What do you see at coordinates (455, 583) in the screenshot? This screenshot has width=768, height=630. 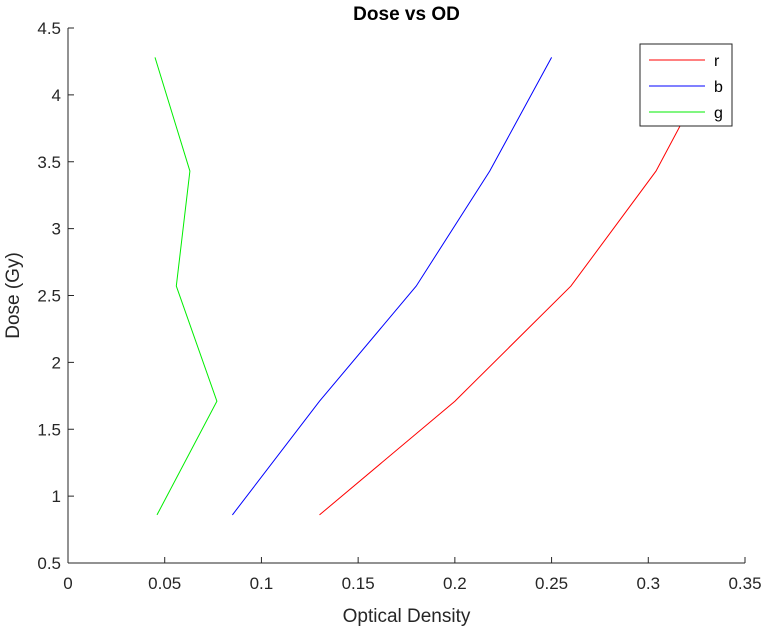 I see `x-tick-label: 0.2` at bounding box center [455, 583].